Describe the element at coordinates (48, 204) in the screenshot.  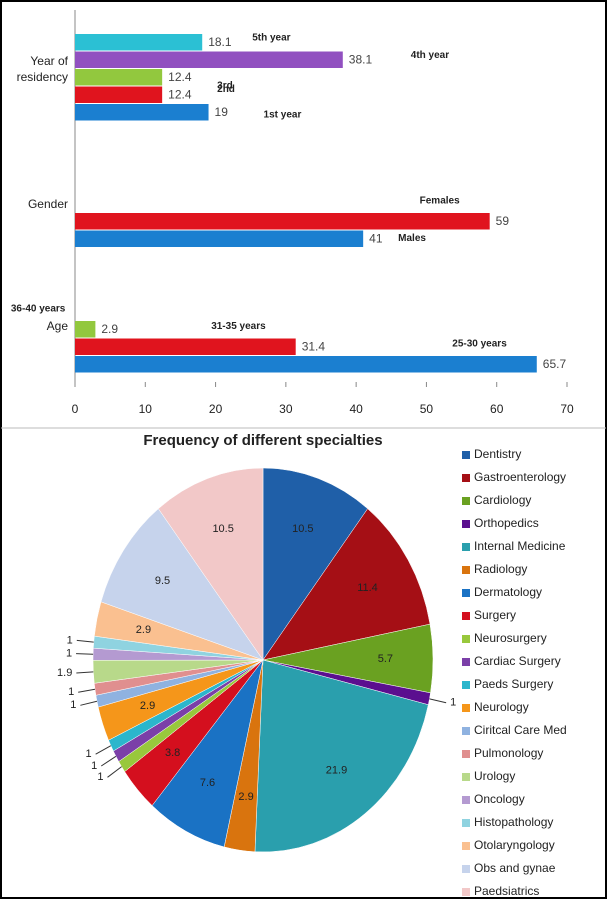
I see `group-label: Gender` at that location.